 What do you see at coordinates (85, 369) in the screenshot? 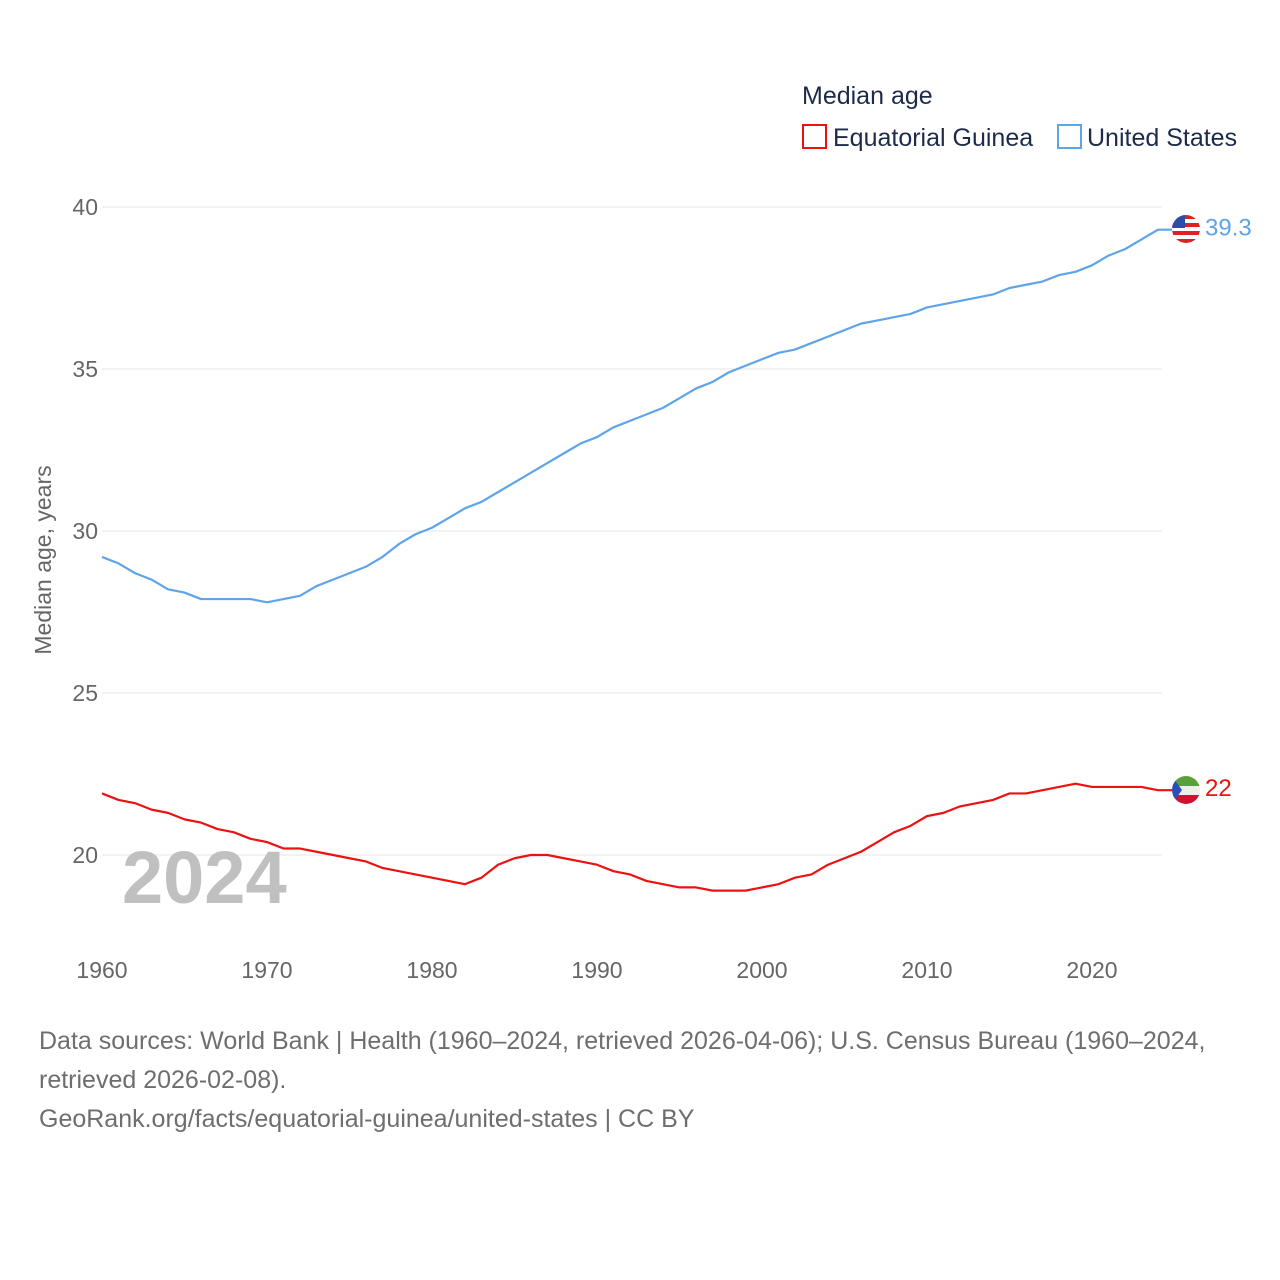
I see `y-tick-label: 35` at bounding box center [85, 369].